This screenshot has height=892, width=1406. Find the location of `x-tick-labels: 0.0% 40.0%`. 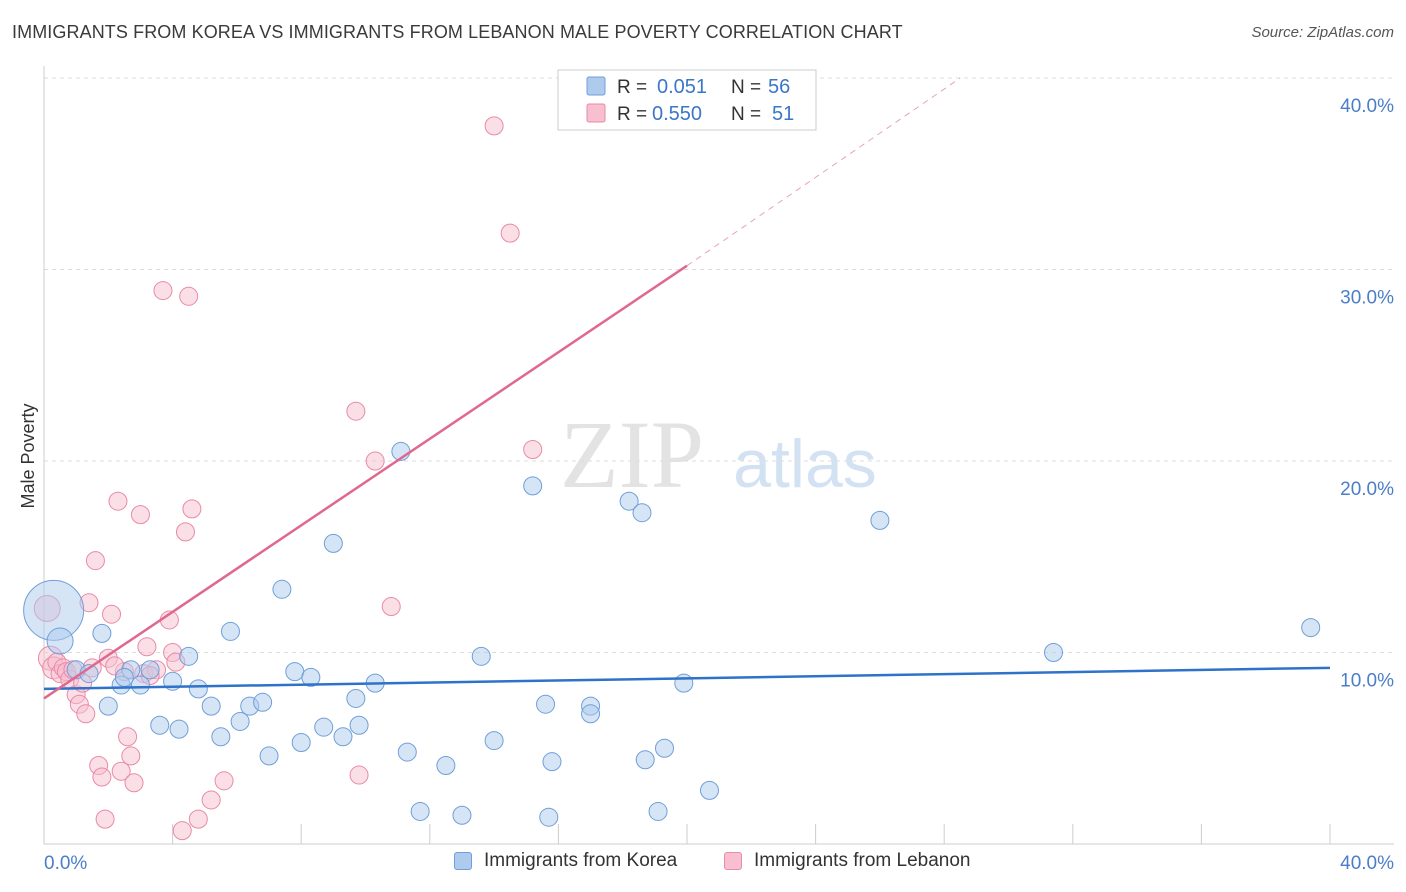

x-tick-labels: 0.0% 40.0% is located at coordinates (719, 863).